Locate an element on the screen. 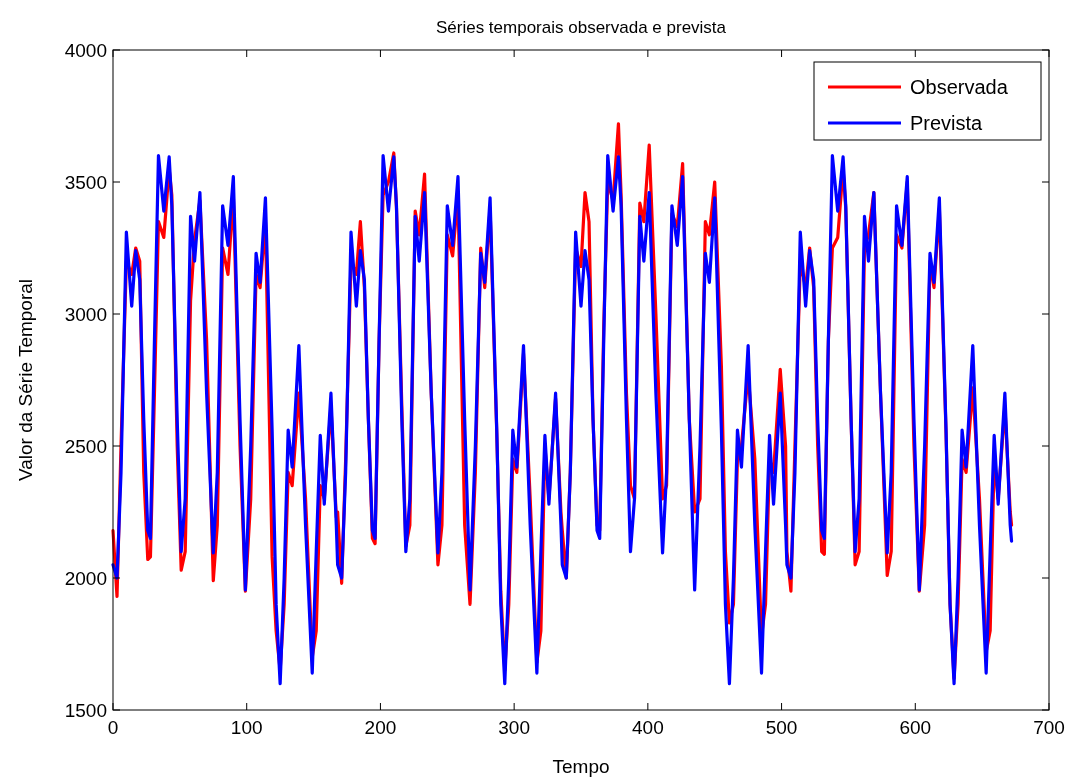  y-tick-label: 3500 is located at coordinates (85, 182).